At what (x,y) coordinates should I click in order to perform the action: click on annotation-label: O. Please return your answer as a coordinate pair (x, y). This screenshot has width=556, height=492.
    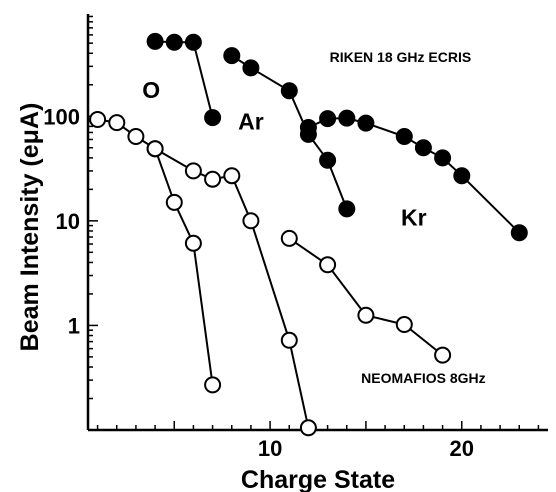
    Looking at the image, I should click on (151, 90).